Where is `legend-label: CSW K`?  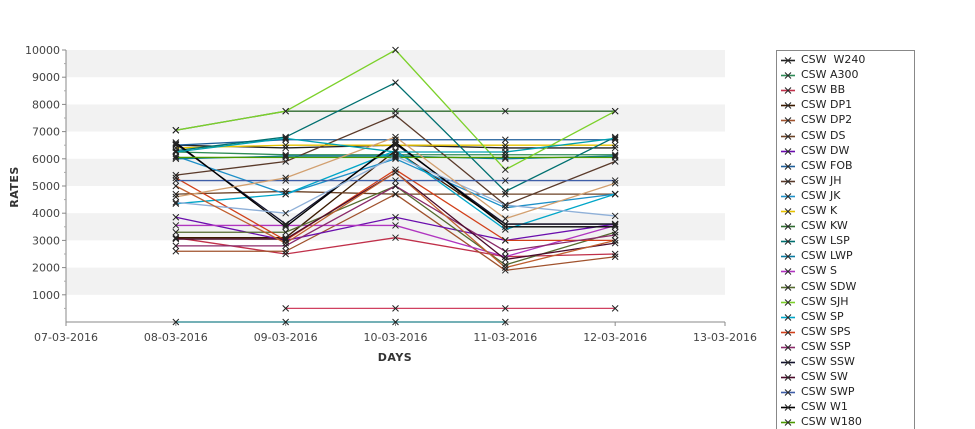
legend-label: CSW K is located at coordinates (819, 210).